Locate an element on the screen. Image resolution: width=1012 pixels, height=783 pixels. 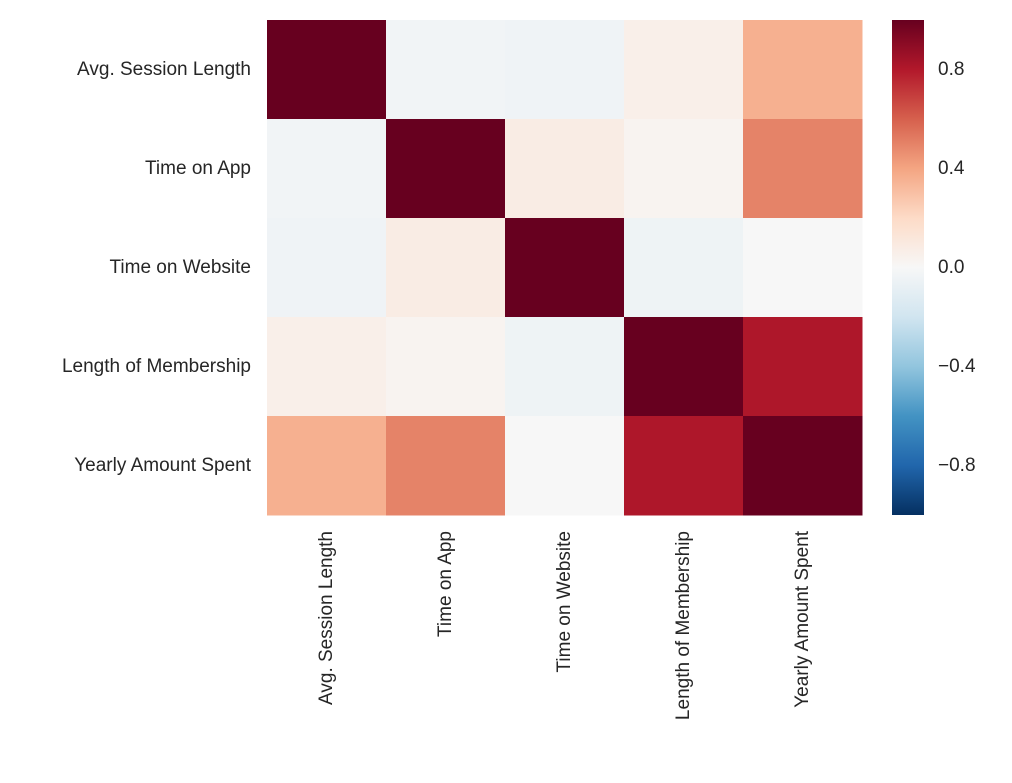
row-label-time-on-app: Time on App is located at coordinates (198, 168).